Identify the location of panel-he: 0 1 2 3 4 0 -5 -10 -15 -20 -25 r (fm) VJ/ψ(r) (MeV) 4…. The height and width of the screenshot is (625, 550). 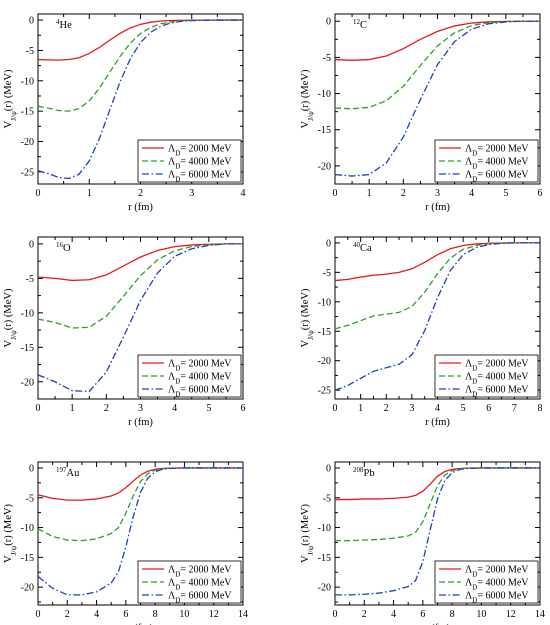
(124, 113).